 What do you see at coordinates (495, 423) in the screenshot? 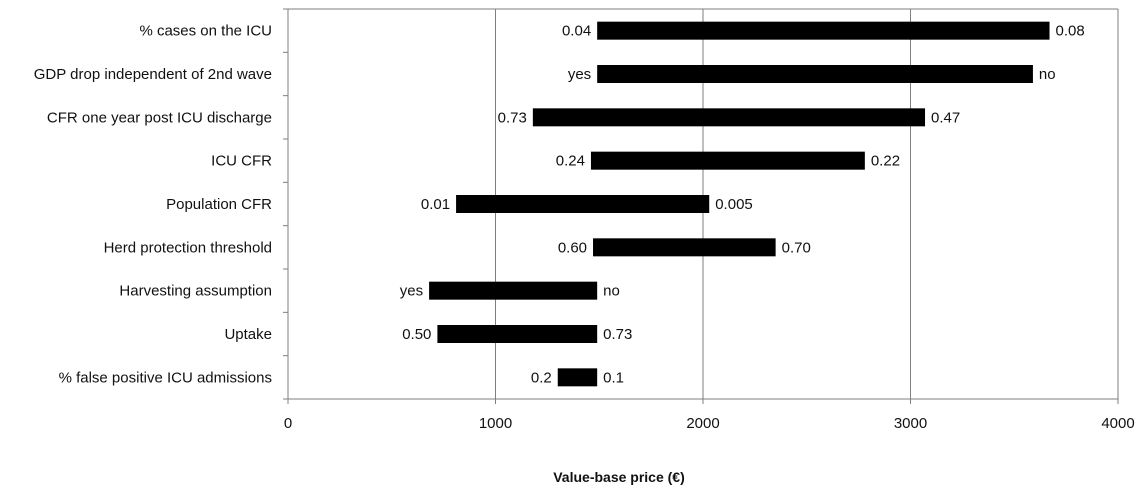
I see `x-tick-label-1000: 1000` at bounding box center [495, 423].